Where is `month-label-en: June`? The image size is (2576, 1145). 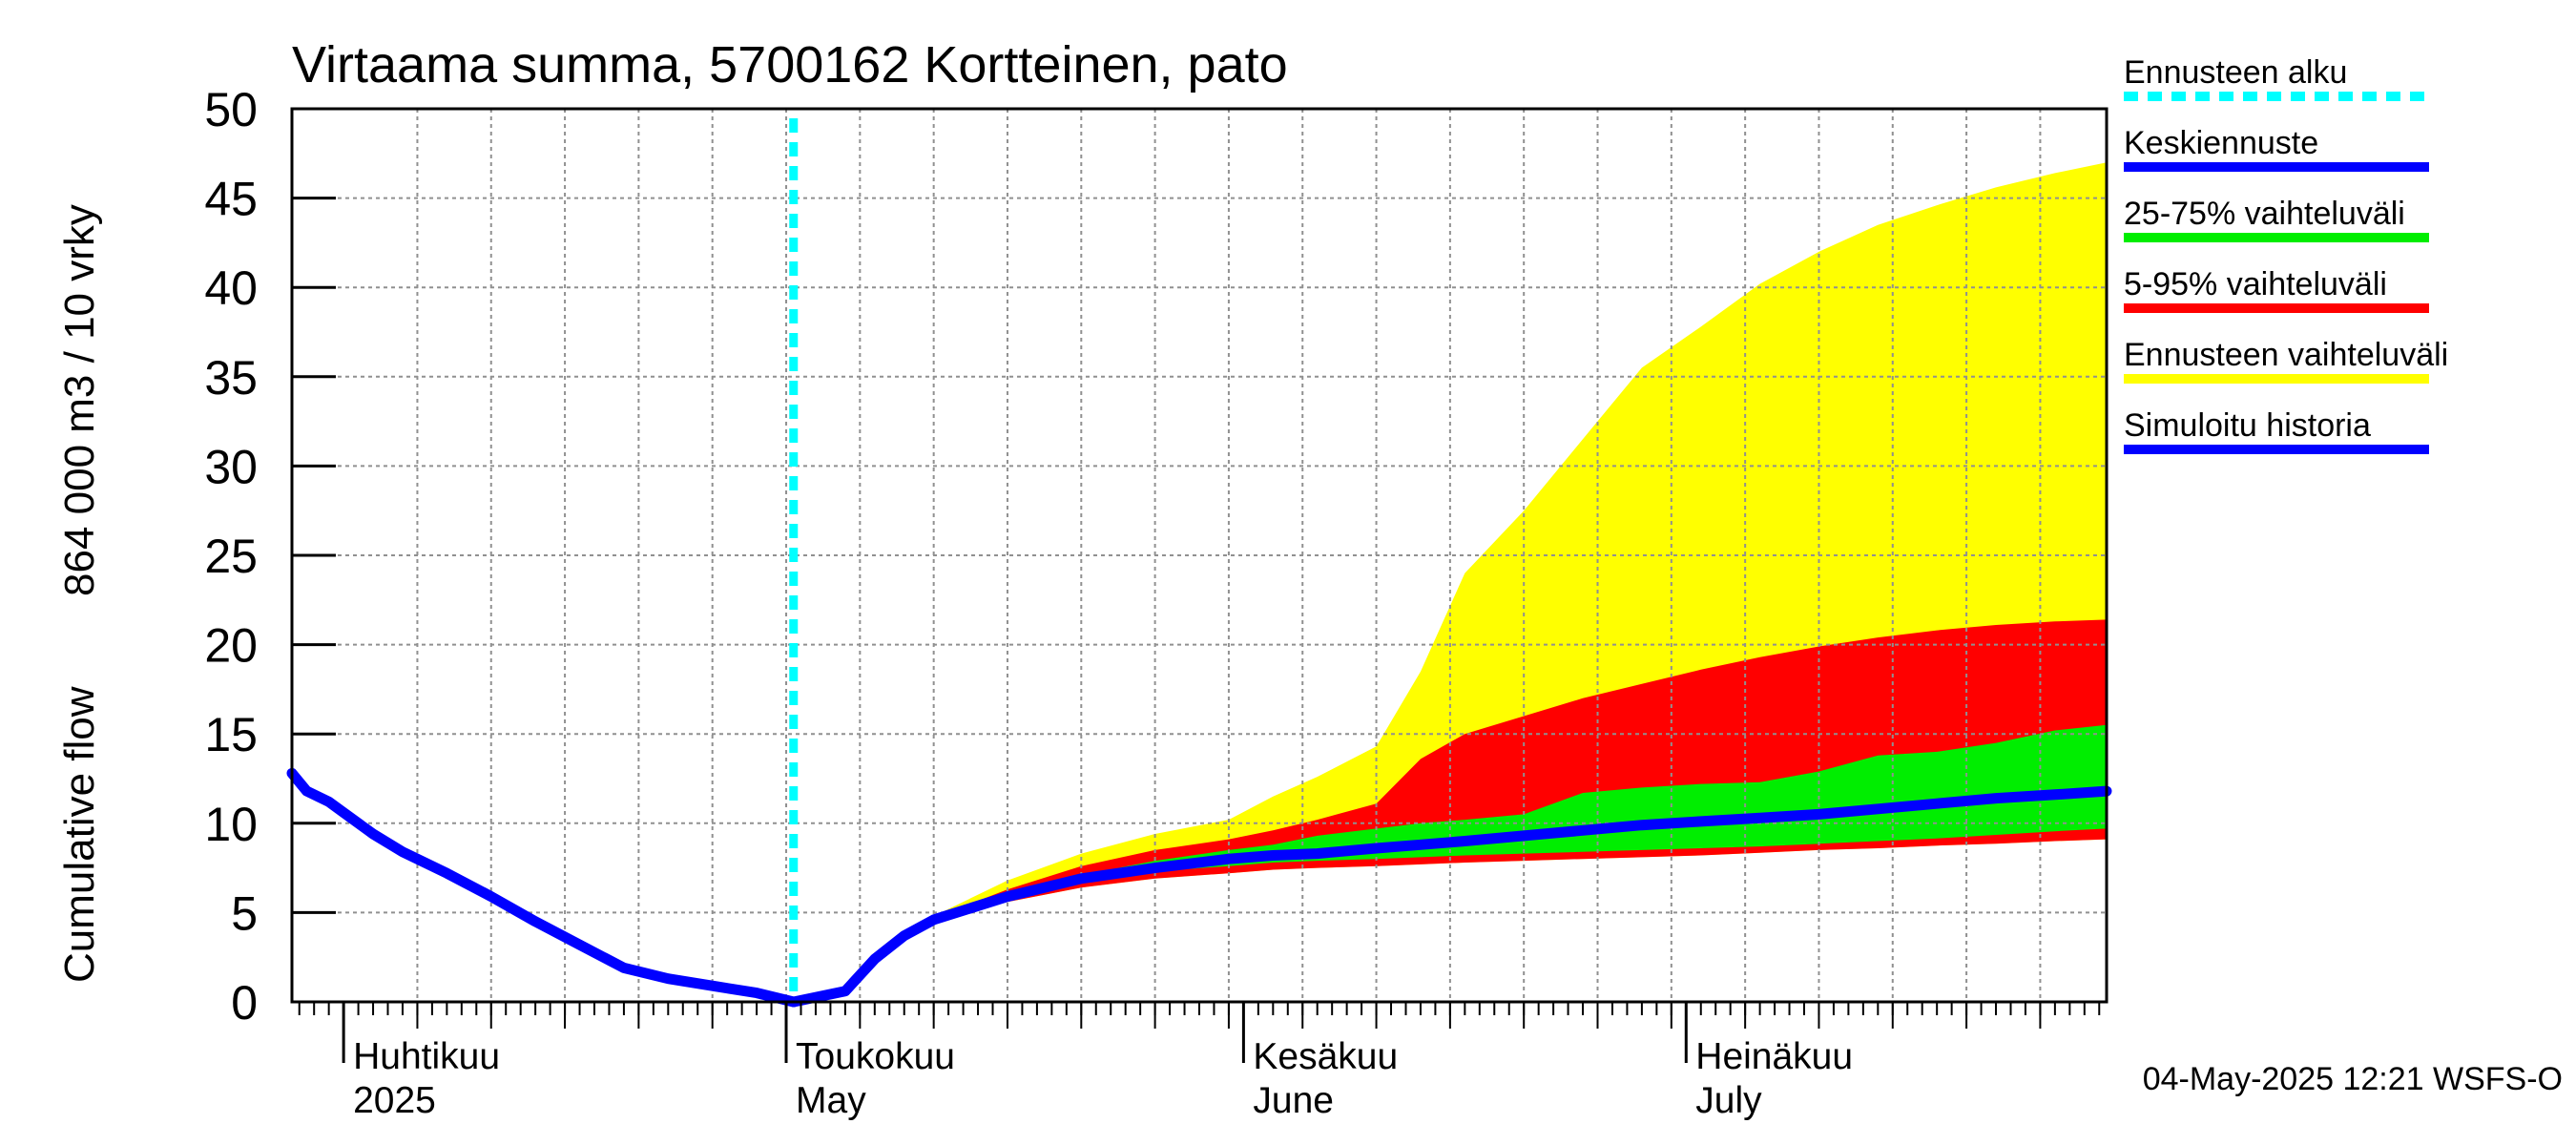
month-label-en: June is located at coordinates (1293, 1100).